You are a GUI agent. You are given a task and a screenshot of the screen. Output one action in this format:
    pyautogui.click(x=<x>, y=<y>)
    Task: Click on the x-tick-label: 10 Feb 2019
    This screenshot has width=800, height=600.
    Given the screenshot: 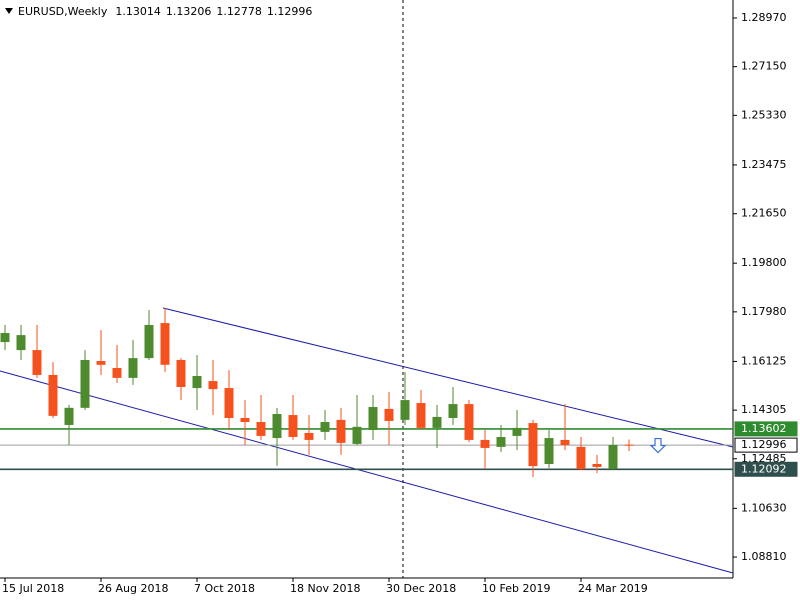 What is the action you would take?
    pyautogui.click(x=516, y=588)
    